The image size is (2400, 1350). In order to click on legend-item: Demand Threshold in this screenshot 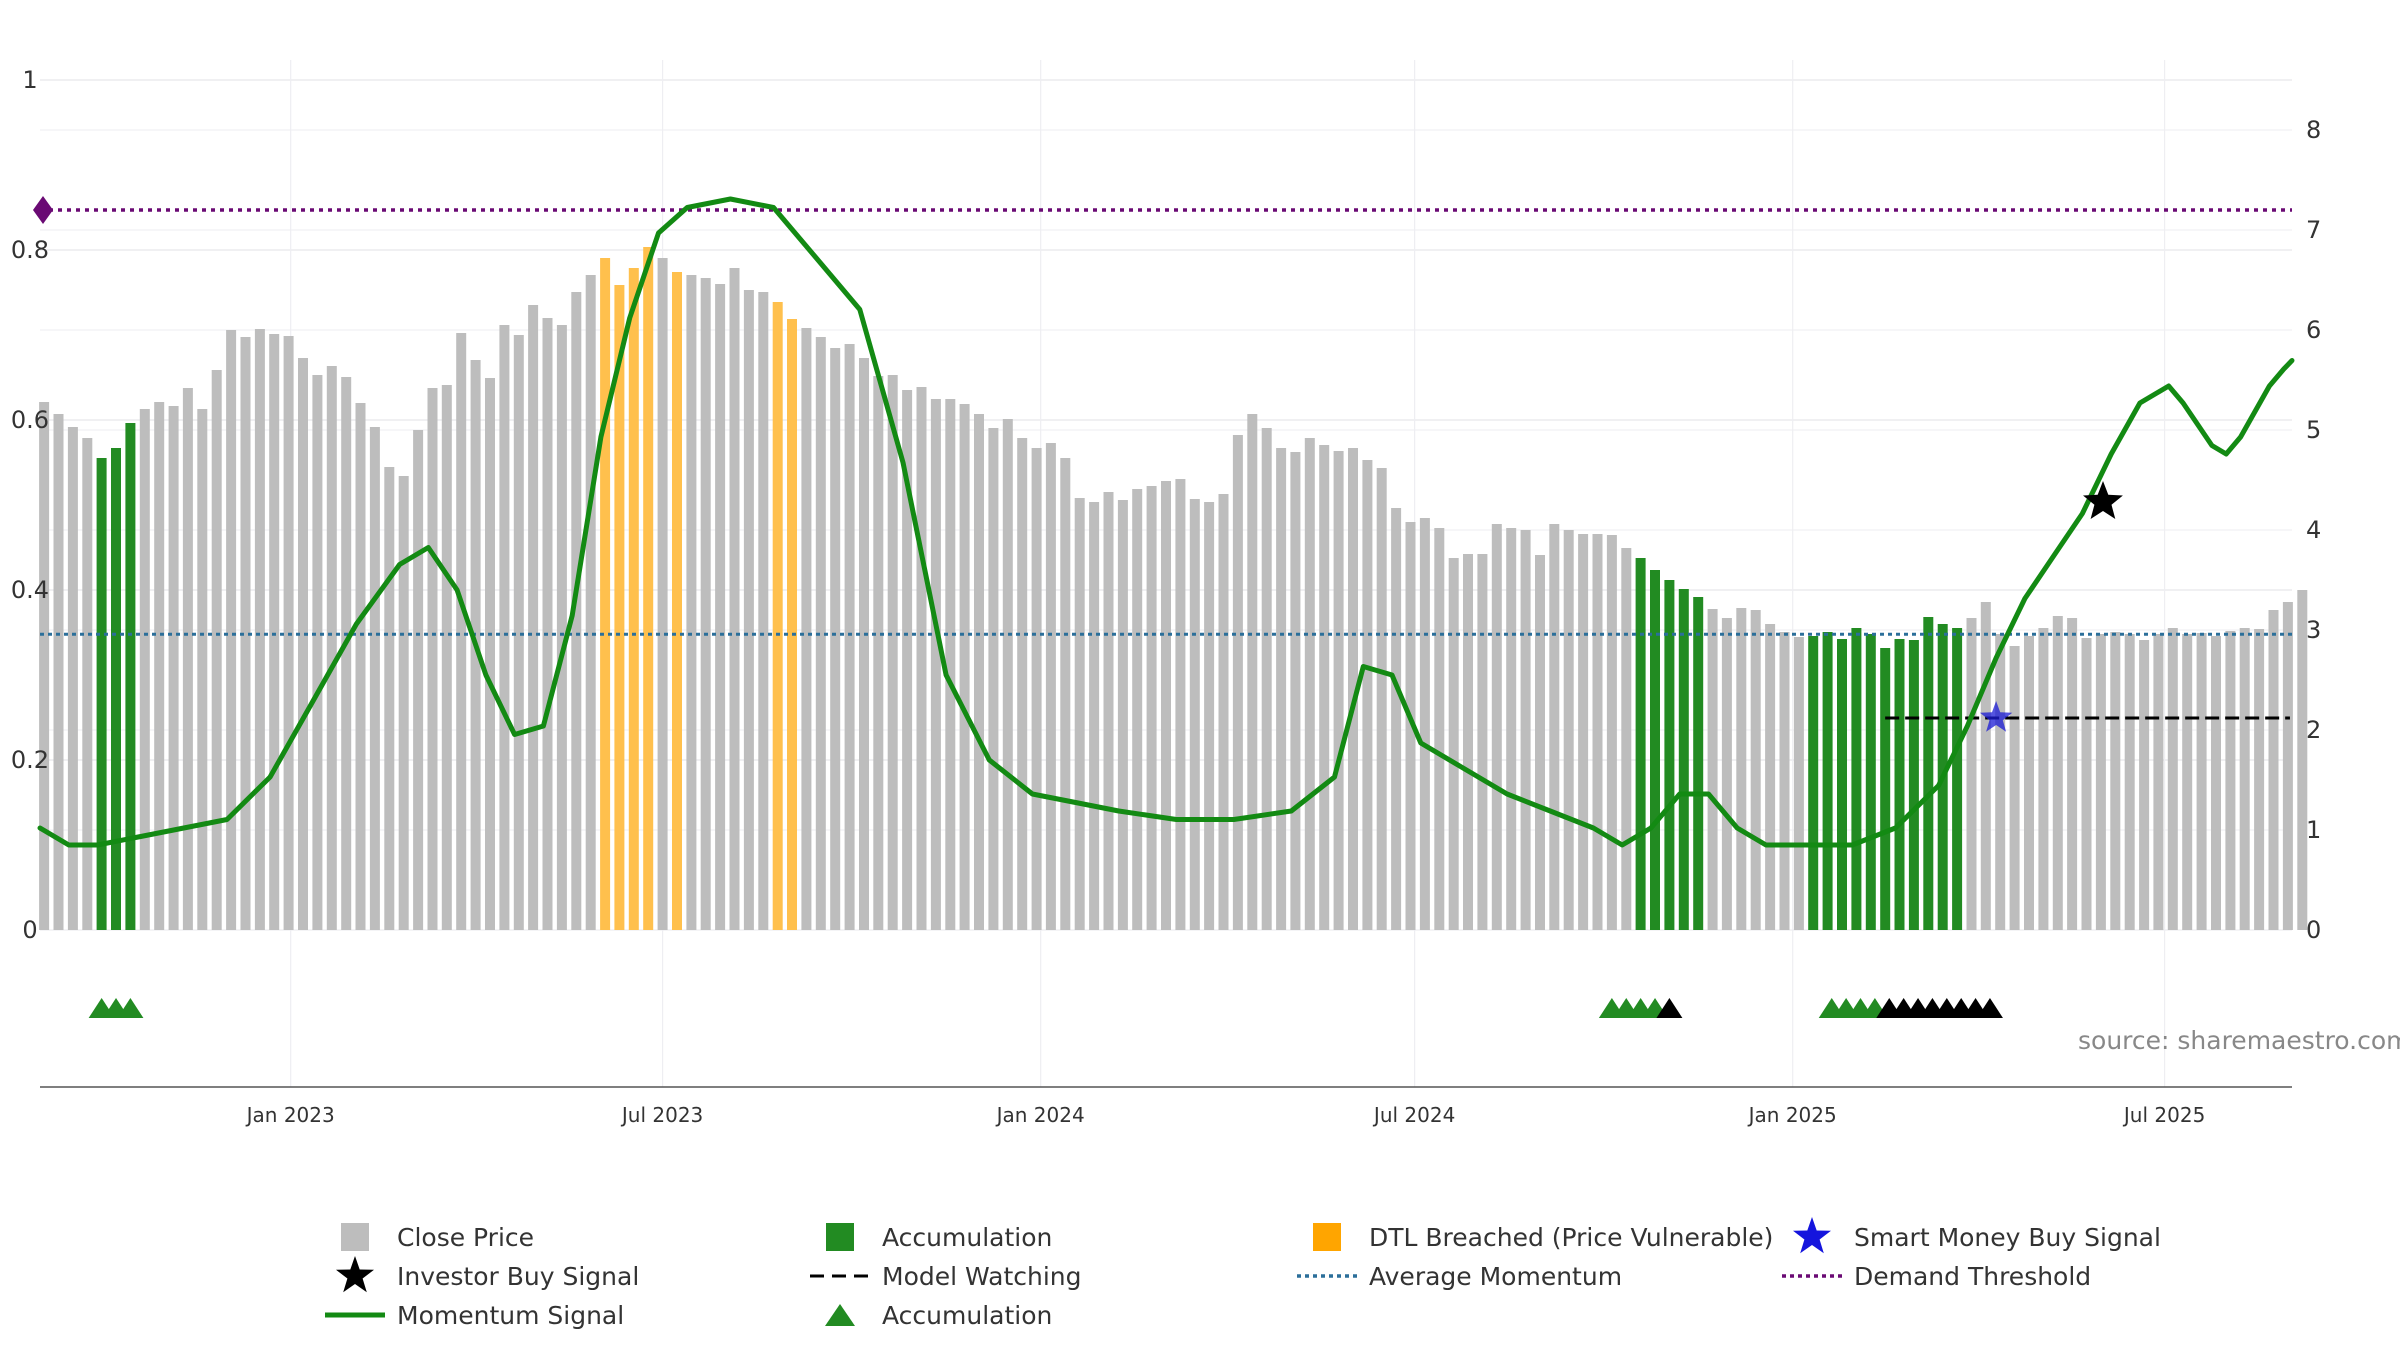, I will do `click(1936, 1276)`.